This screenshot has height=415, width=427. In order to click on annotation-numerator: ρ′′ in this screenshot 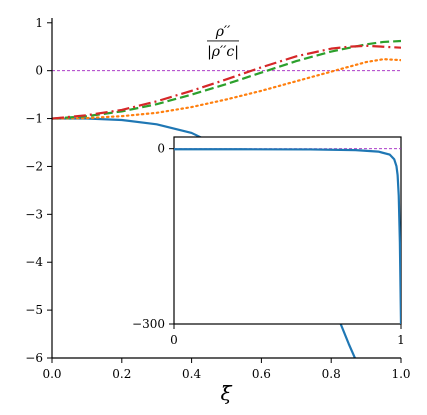, I will do `click(223, 32)`.